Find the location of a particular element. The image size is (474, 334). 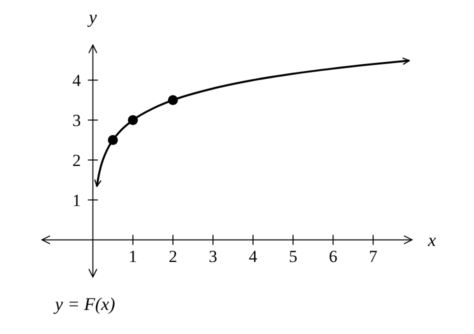

y-tick-label: 1 is located at coordinates (76, 200).